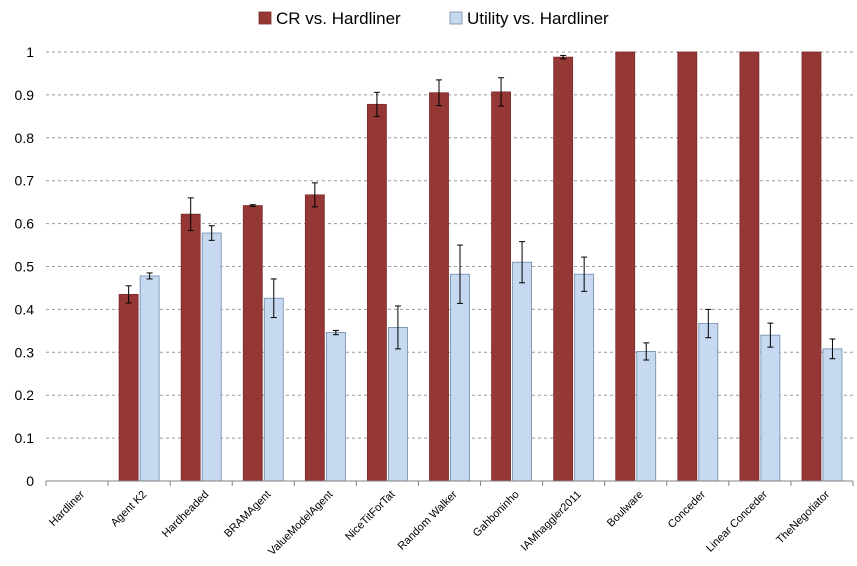 Image resolution: width=857 pixels, height=566 pixels. Describe the element at coordinates (247, 514) in the screenshot. I see `x-category-label: BRAMAgent` at that location.